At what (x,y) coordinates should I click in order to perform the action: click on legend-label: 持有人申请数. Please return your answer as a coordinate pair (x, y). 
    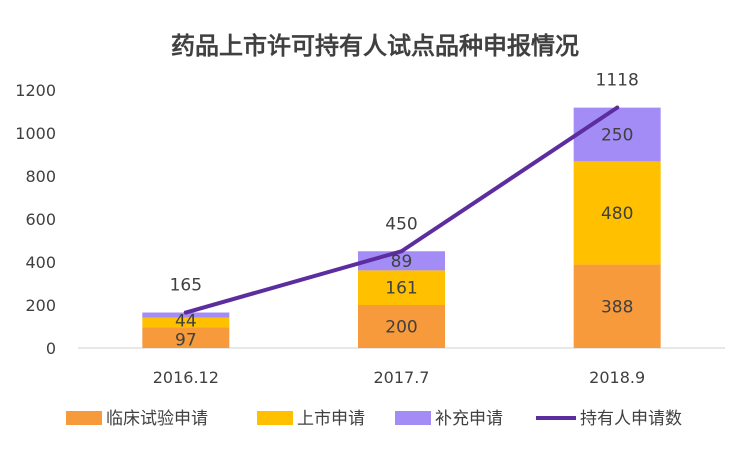
    Looking at the image, I should click on (631, 419).